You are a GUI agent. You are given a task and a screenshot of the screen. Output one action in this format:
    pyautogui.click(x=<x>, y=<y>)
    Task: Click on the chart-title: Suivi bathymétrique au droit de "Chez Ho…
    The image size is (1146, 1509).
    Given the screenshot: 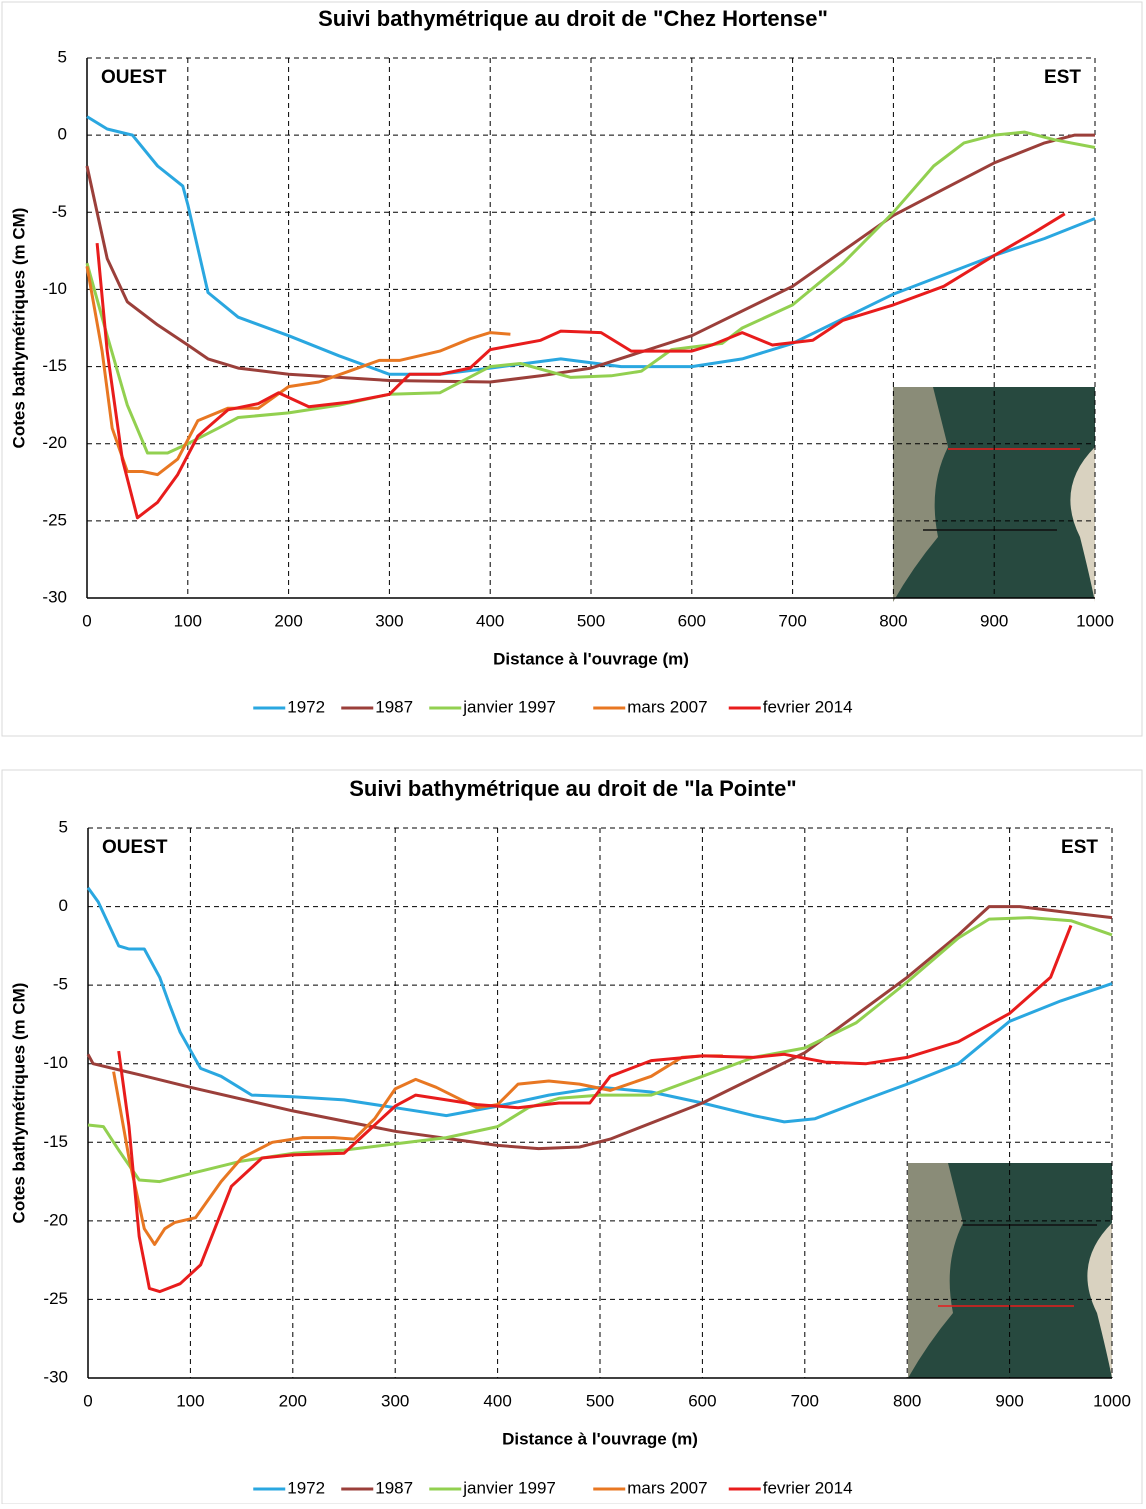 What is the action you would take?
    pyautogui.click(x=573, y=18)
    